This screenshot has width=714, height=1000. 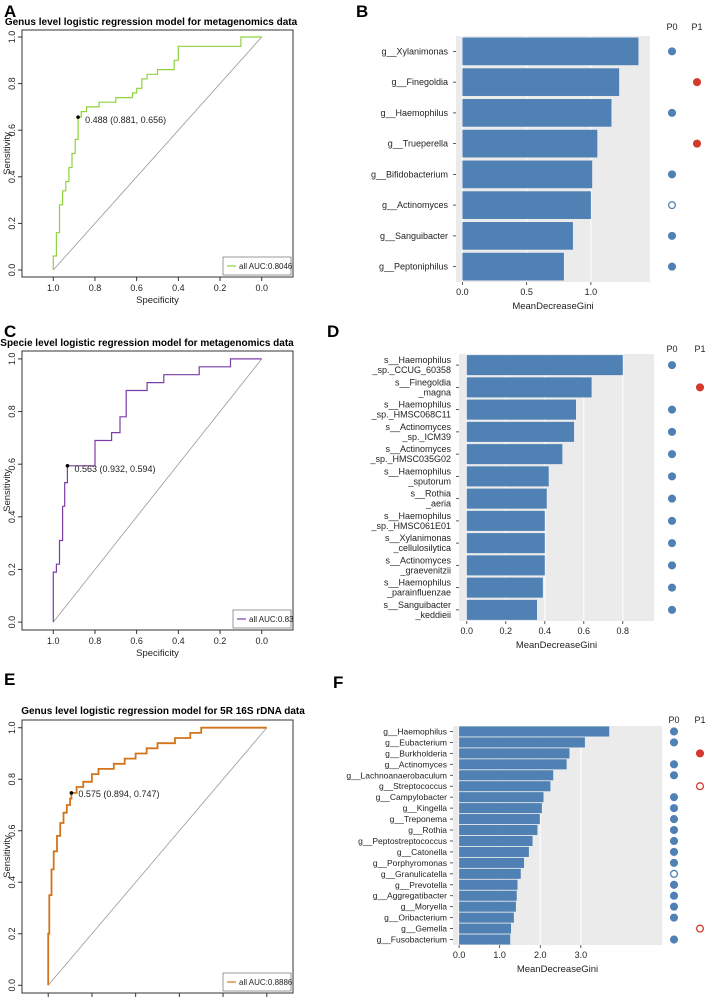 What do you see at coordinates (581, 955) in the screenshot?
I see `x-tick-label: 3.0` at bounding box center [581, 955].